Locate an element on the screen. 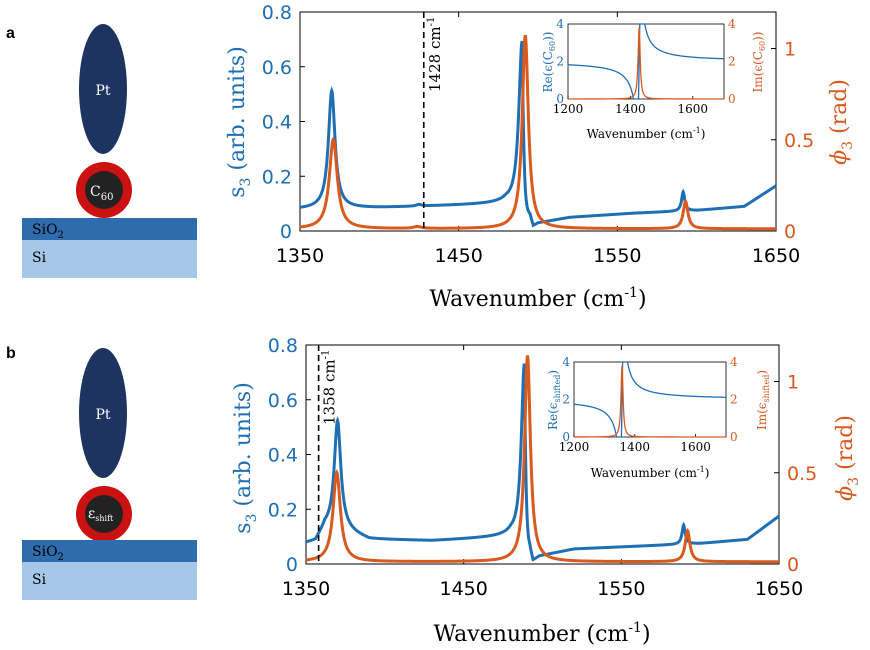  panel-letter-a: a is located at coordinates (10, 33).